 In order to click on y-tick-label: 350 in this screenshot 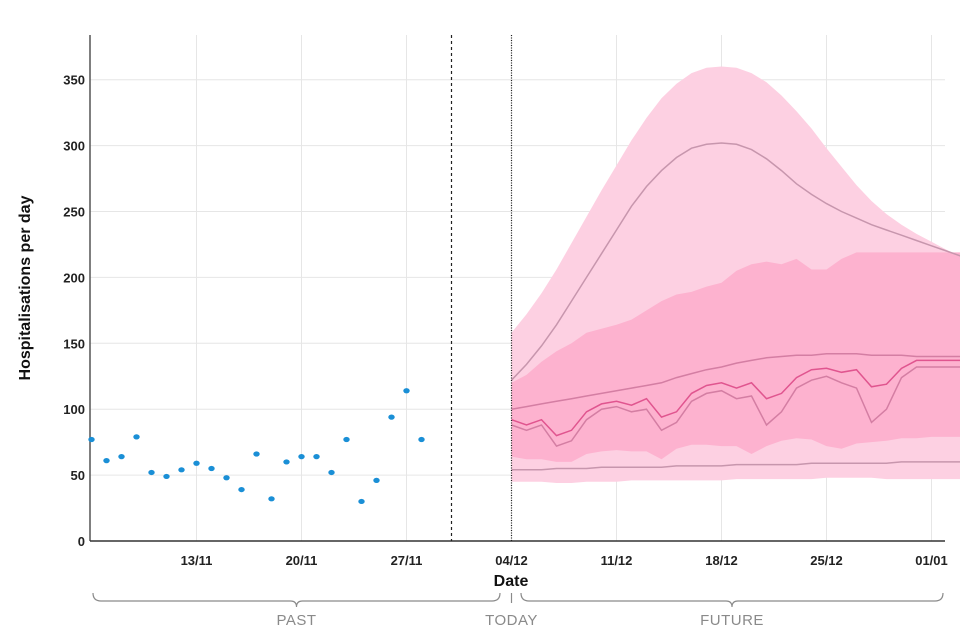, I will do `click(74, 80)`.